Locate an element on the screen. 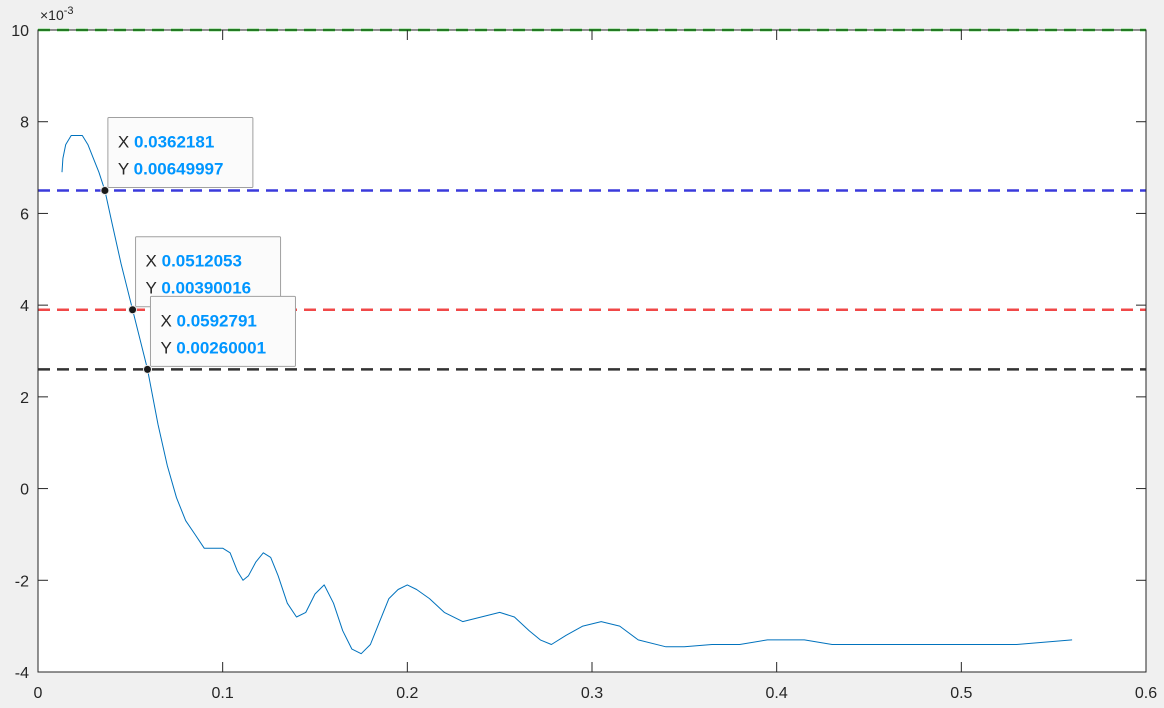  datatip-x-text: X 0.0592791 is located at coordinates (208, 320).